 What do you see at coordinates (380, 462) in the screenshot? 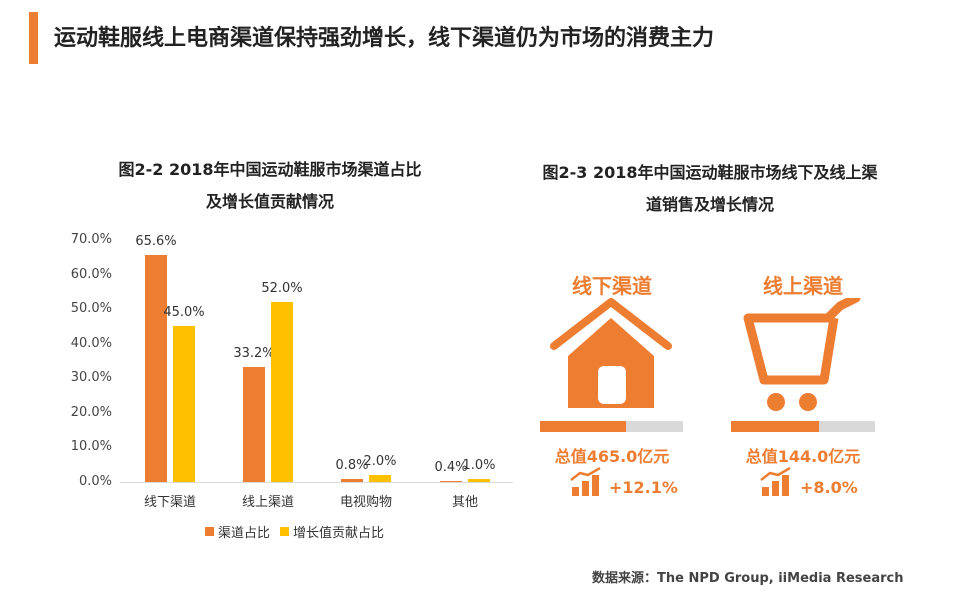
I see `data-label: 2.0%` at bounding box center [380, 462].